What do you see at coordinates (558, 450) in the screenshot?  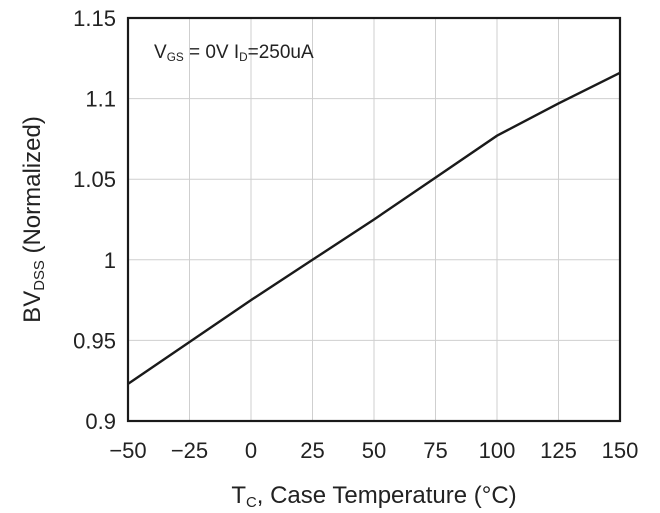 I see `x-tick-label: 125` at bounding box center [558, 450].